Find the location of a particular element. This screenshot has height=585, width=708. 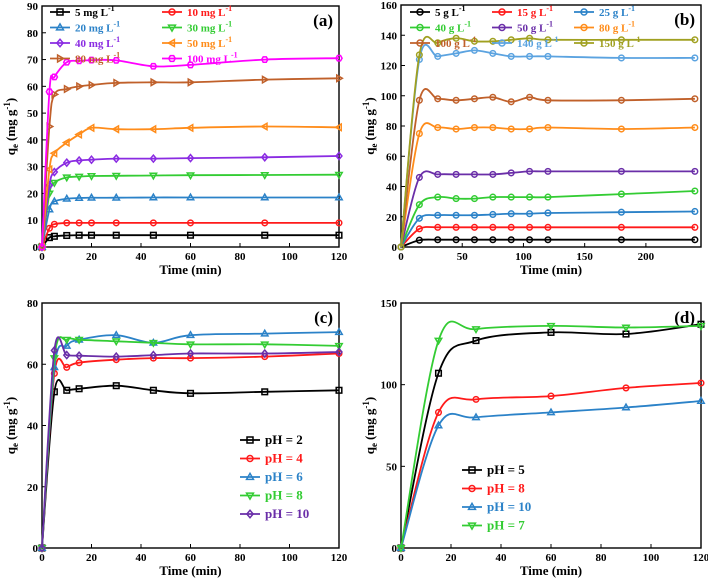

legend-label-text: pH = 6 is located at coordinates (284, 476).